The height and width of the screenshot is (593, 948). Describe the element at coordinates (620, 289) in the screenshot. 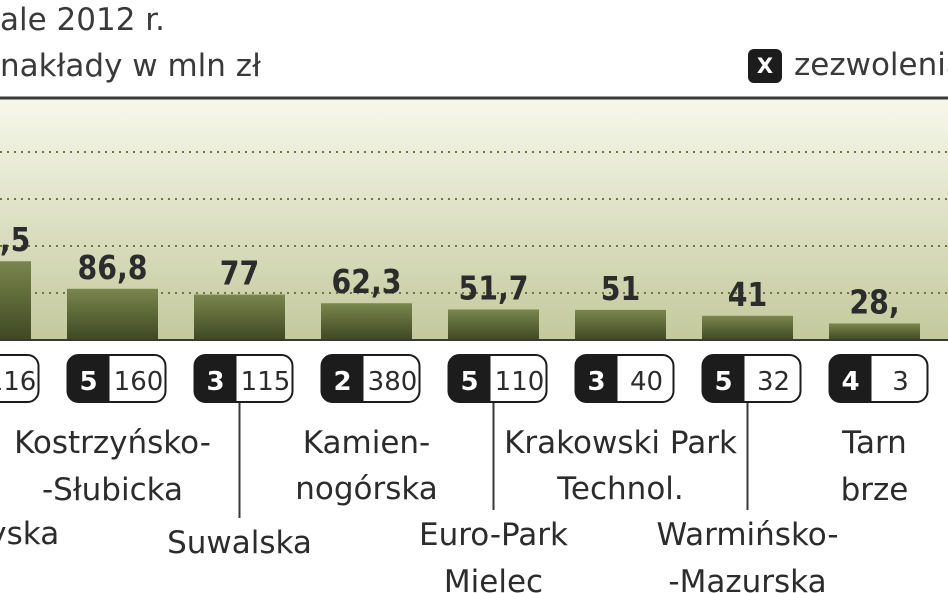

I see `value-label-5: 51` at that location.